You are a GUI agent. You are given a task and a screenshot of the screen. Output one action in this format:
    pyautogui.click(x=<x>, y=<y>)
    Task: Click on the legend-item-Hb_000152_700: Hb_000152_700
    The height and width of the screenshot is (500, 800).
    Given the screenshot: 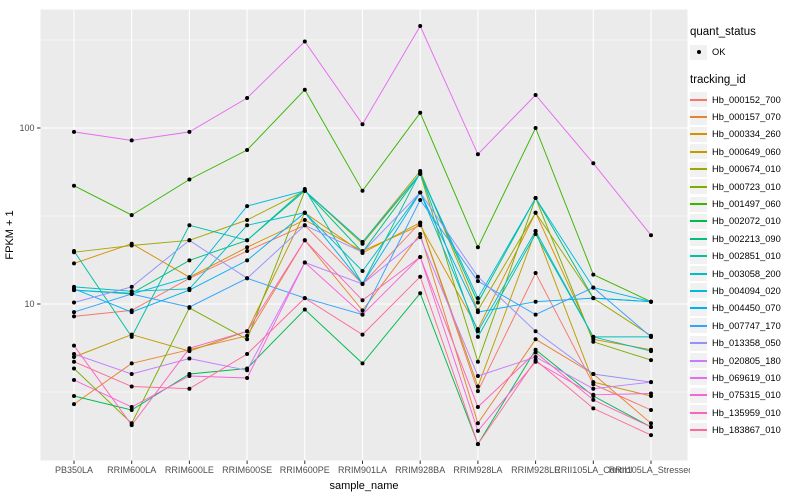 What is the action you would take?
    pyautogui.click(x=744, y=99)
    